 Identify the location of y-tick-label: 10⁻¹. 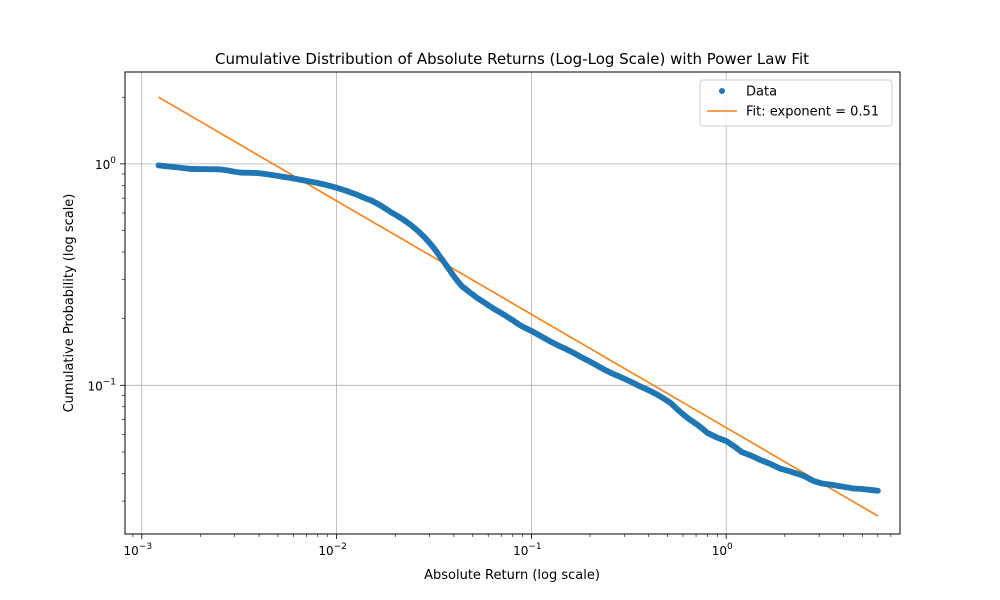
(101, 385).